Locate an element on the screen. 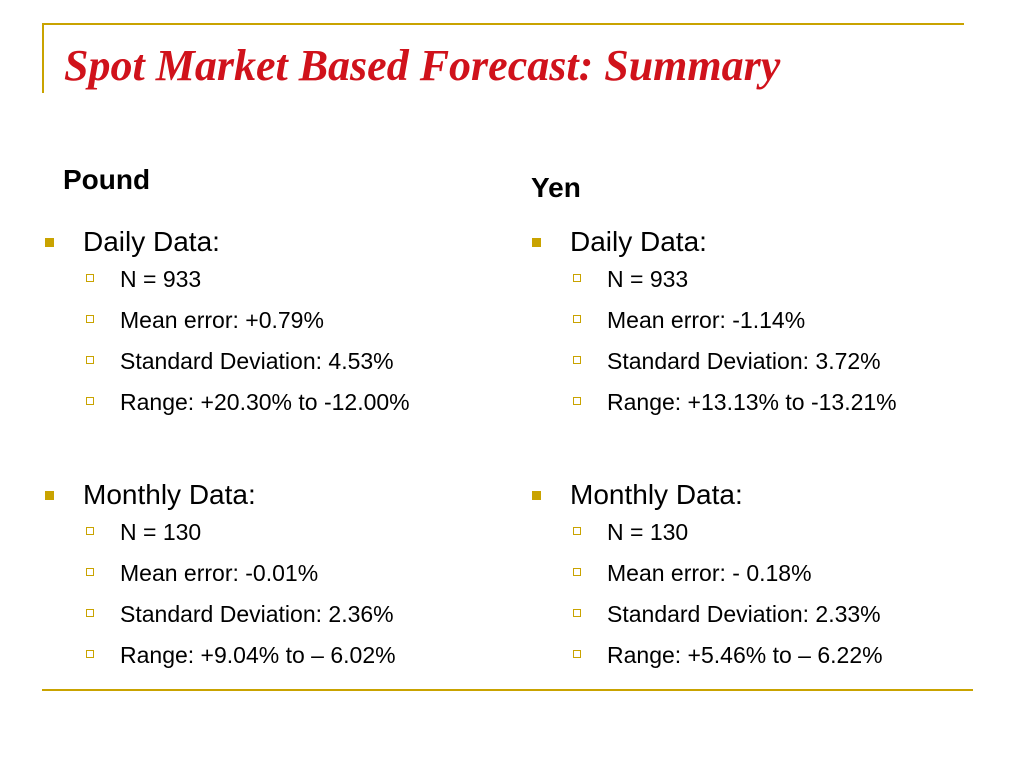  frame-top-rule is located at coordinates (503, 24).